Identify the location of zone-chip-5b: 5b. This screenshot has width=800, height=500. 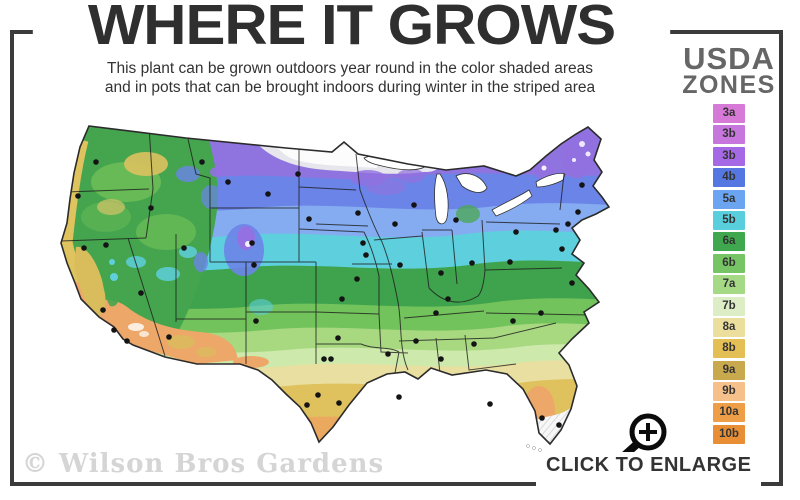
(729, 220).